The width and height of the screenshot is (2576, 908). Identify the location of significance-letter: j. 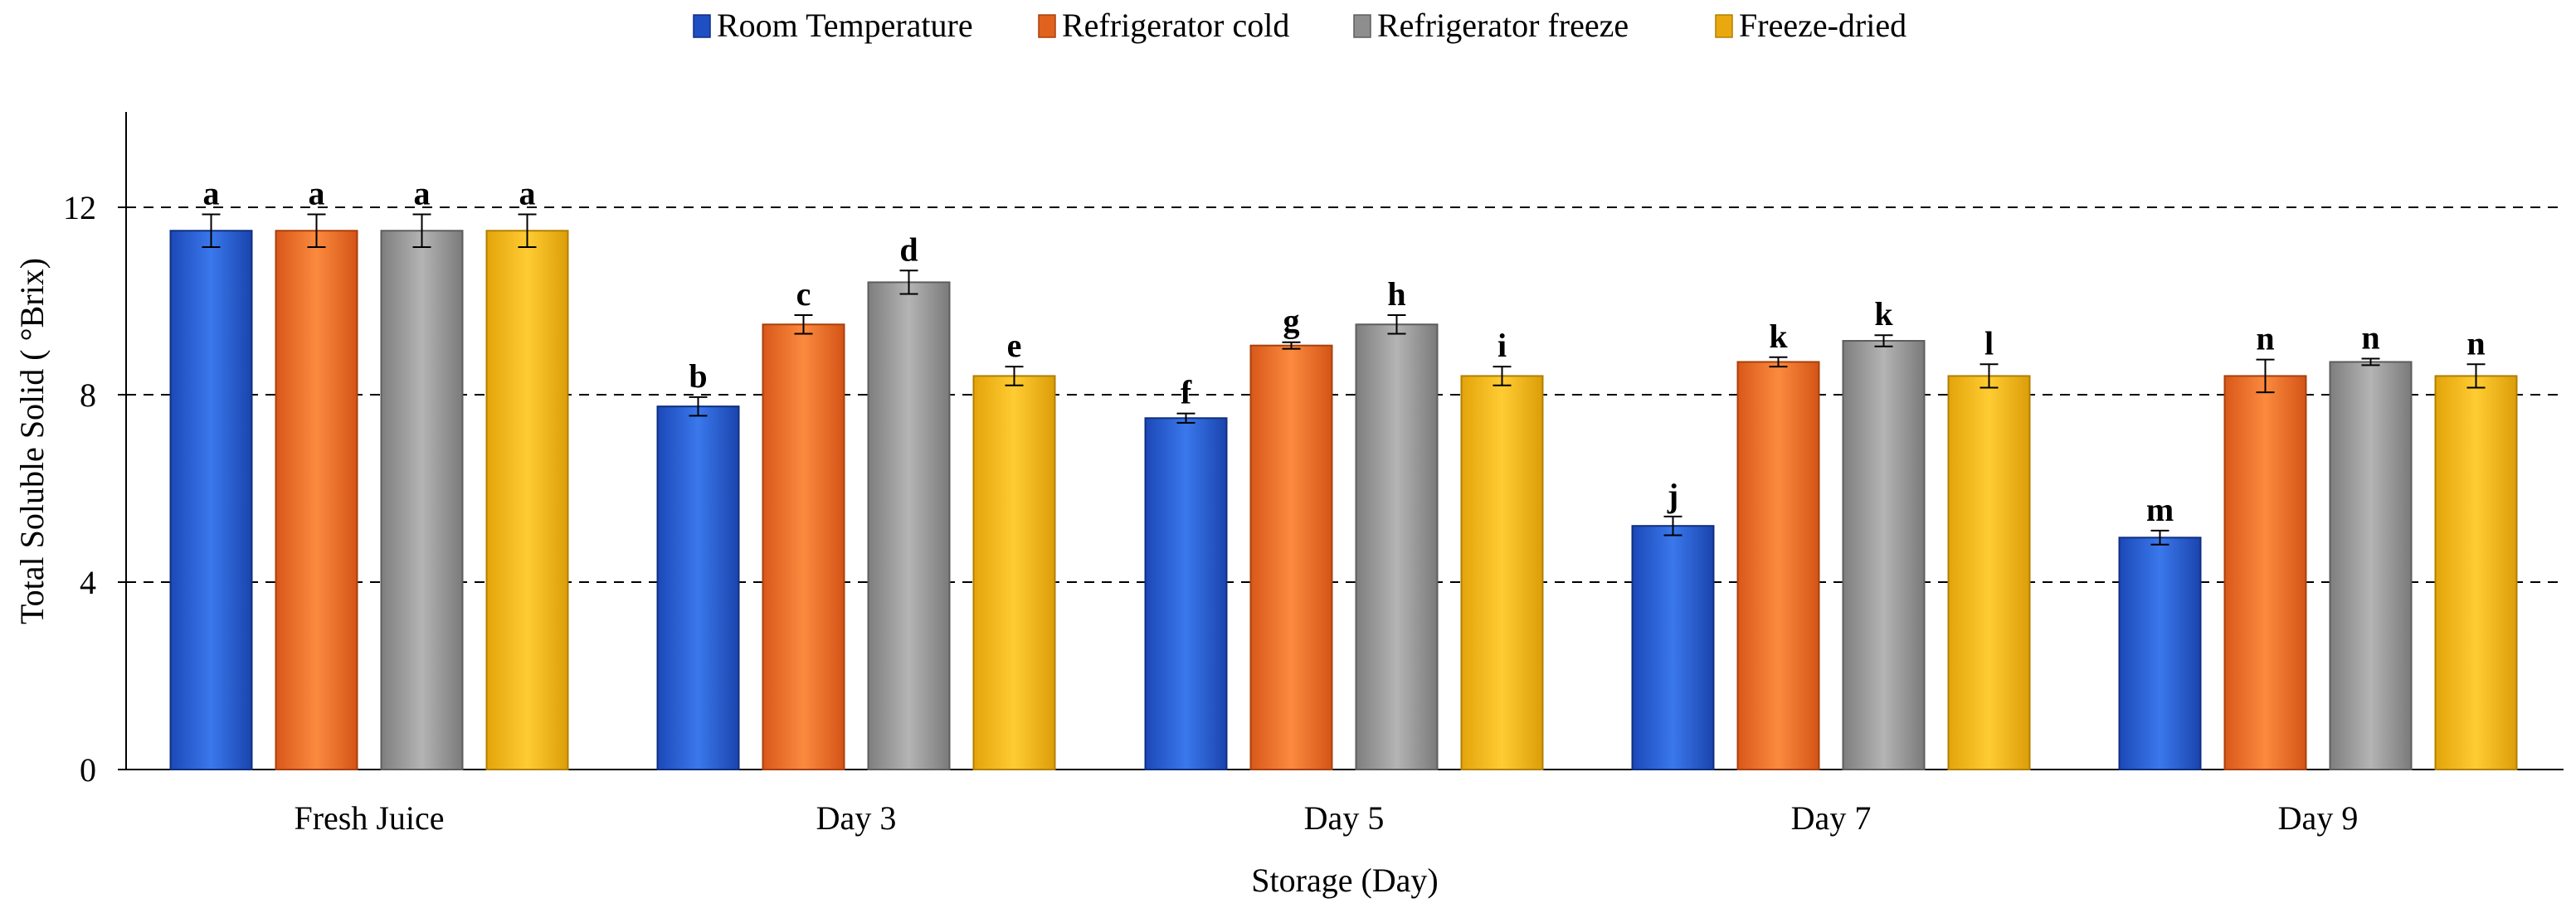
(1672, 496).